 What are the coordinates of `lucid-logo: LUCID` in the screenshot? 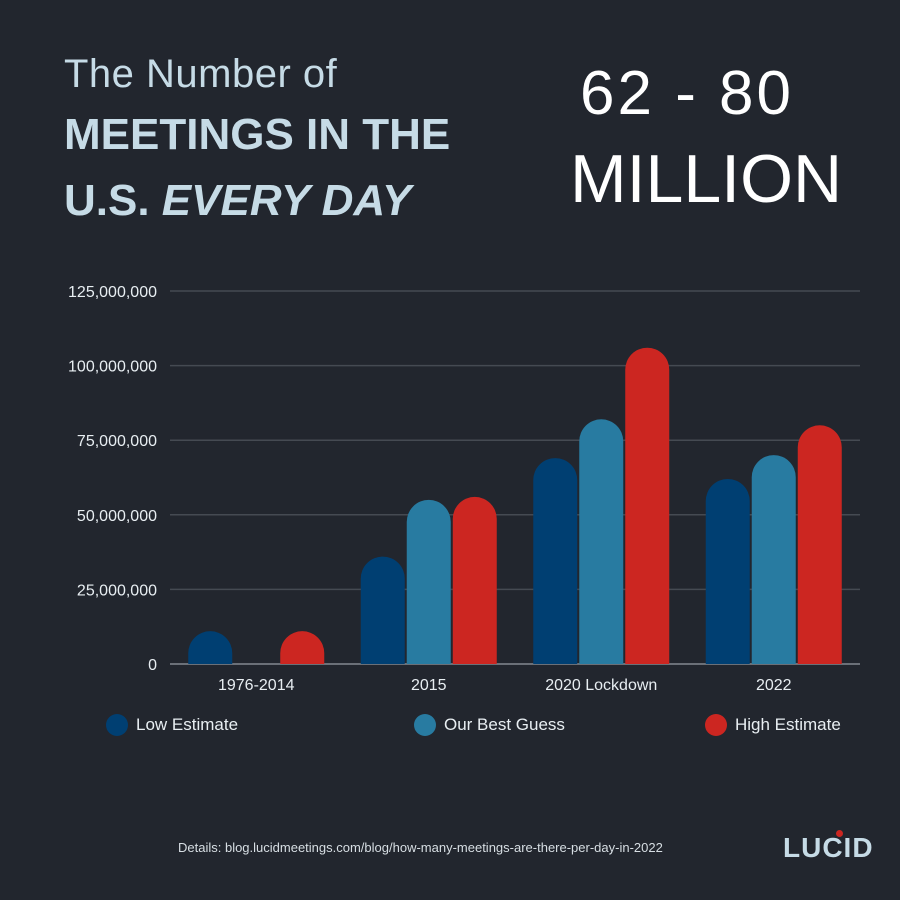 It's located at (828, 847).